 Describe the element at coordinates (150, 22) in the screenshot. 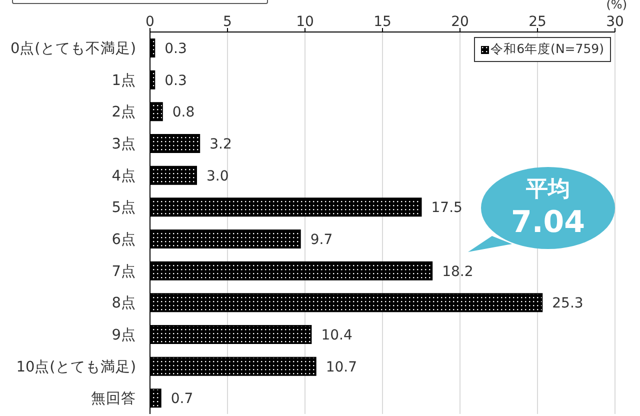

I see `x-tick-label: 0` at that location.